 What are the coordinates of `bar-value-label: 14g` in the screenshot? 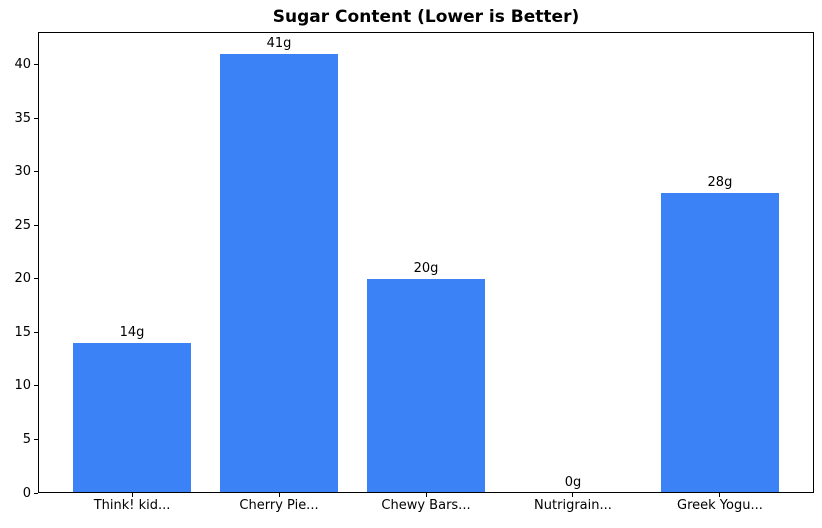 It's located at (132, 333).